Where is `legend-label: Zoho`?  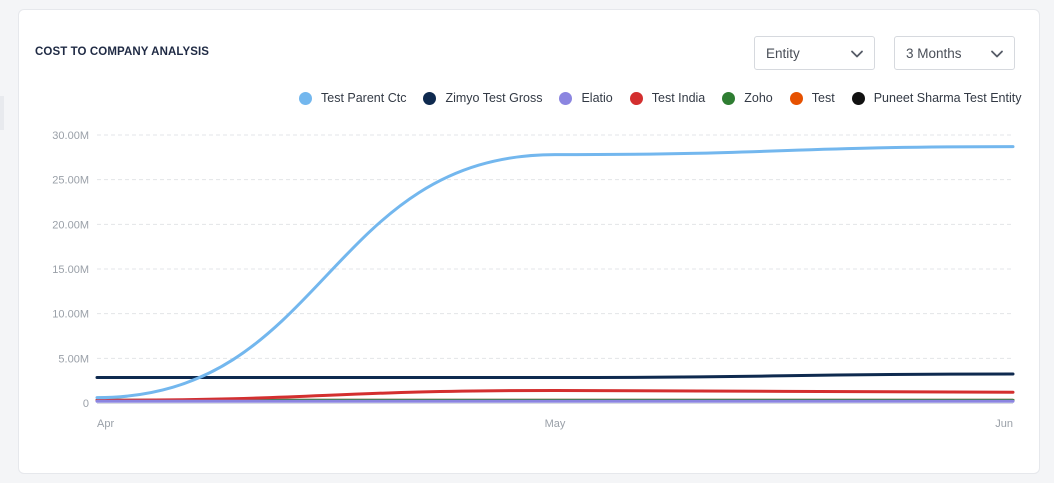
legend-label: Zoho is located at coordinates (758, 98).